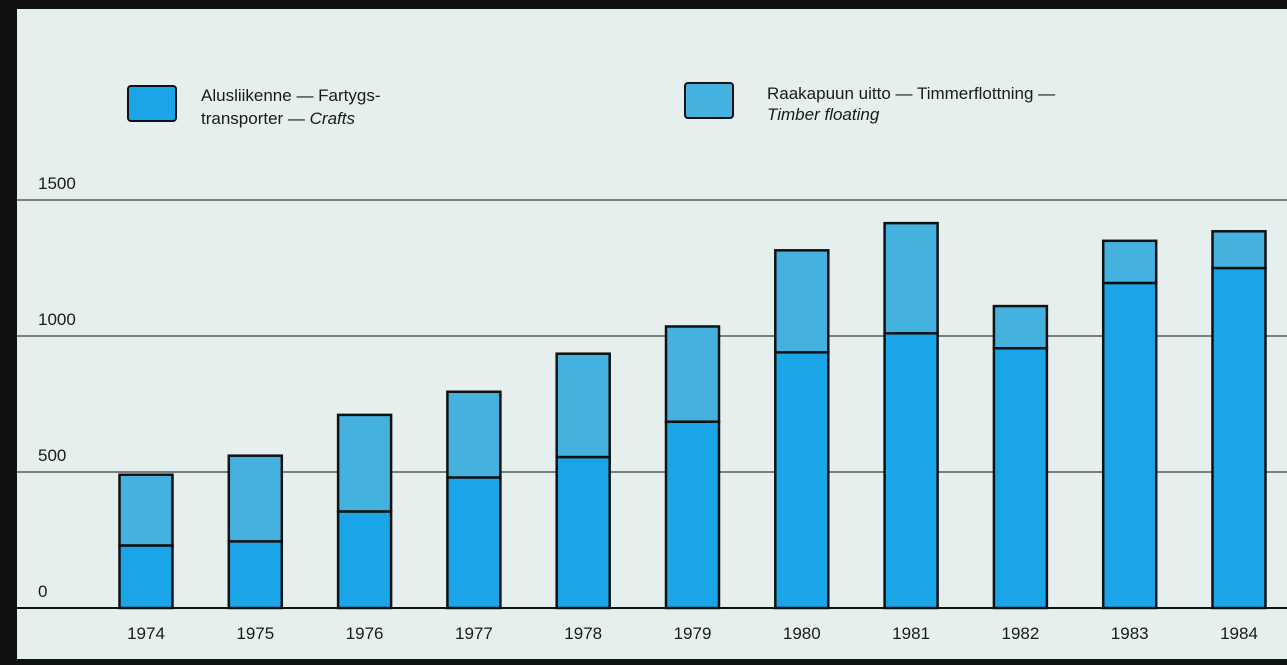  Describe the element at coordinates (1020, 633) in the screenshot. I see `x-tick-label: 1982` at that location.